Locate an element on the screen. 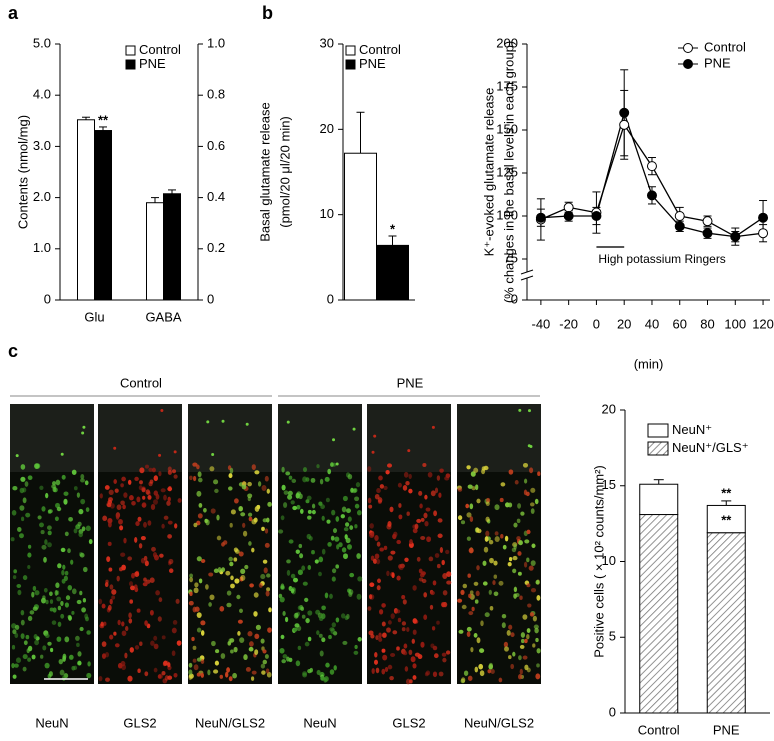 The height and width of the screenshot is (741, 774). legend-swatch is located at coordinates (350, 64).